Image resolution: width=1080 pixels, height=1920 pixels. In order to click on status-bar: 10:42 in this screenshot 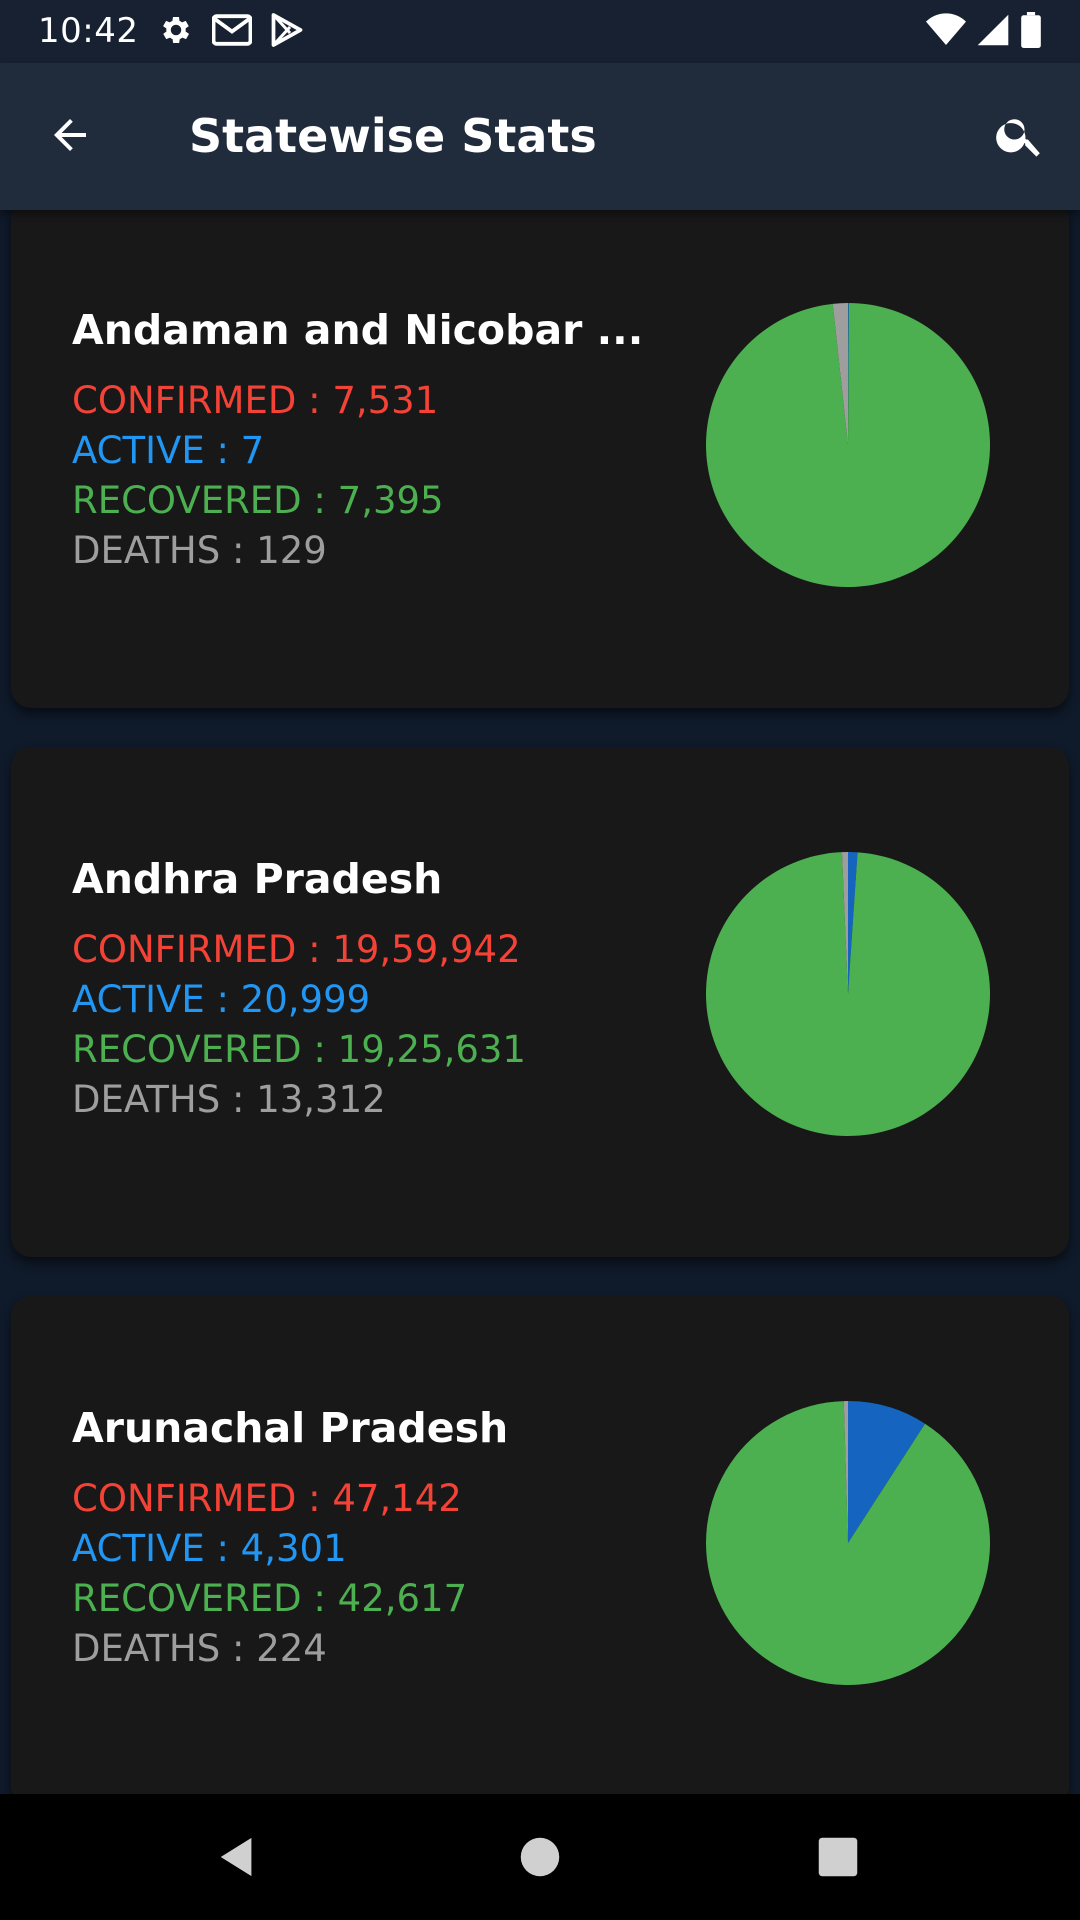, I will do `click(540, 31)`.